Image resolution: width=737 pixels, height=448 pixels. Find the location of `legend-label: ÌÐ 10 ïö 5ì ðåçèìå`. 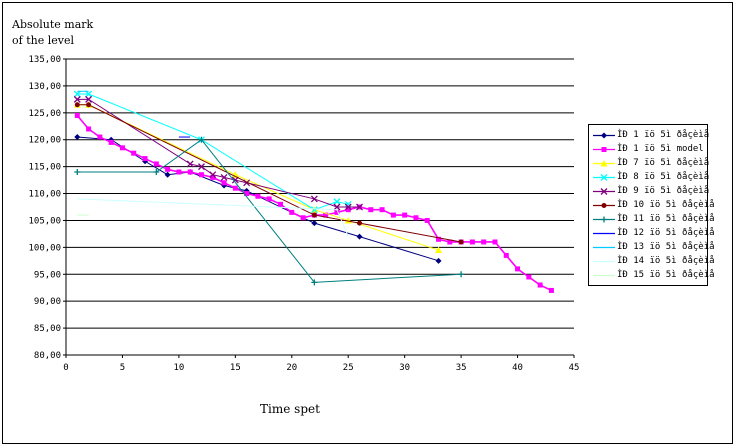

legend-label: ÌÐ 10 ïö 5ì ðåçèìå is located at coordinates (666, 205).